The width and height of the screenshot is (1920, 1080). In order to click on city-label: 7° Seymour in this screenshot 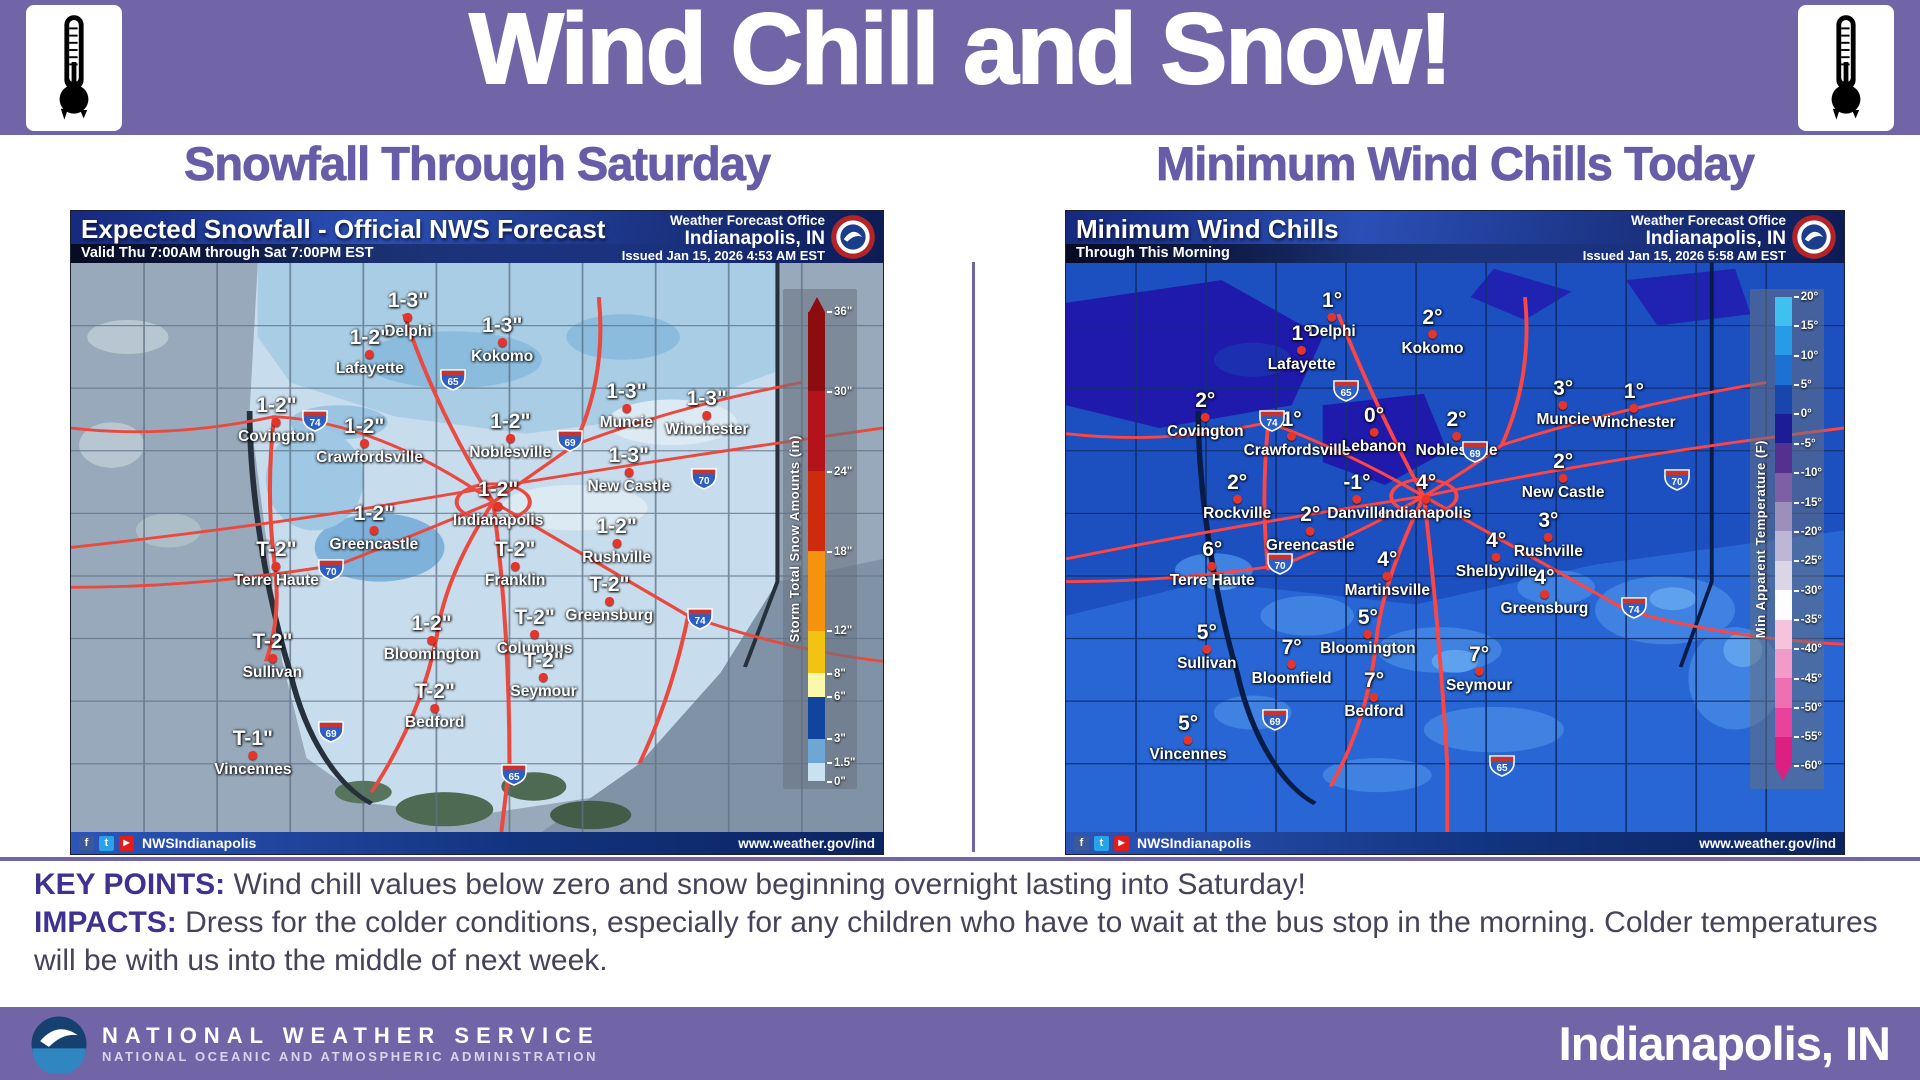, I will do `click(1479, 668)`.